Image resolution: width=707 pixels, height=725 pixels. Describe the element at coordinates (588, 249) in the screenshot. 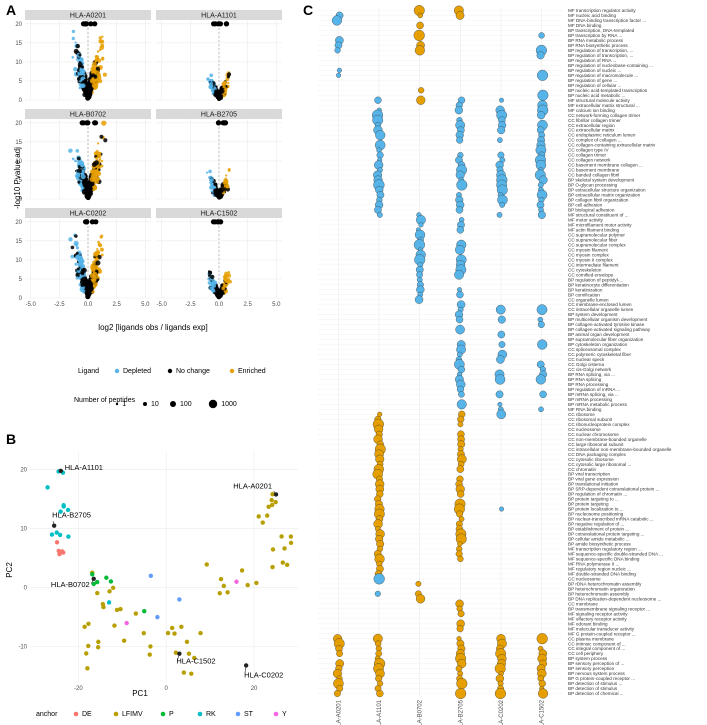

I see `dotplot-term-label: CC myosin filament` at that location.